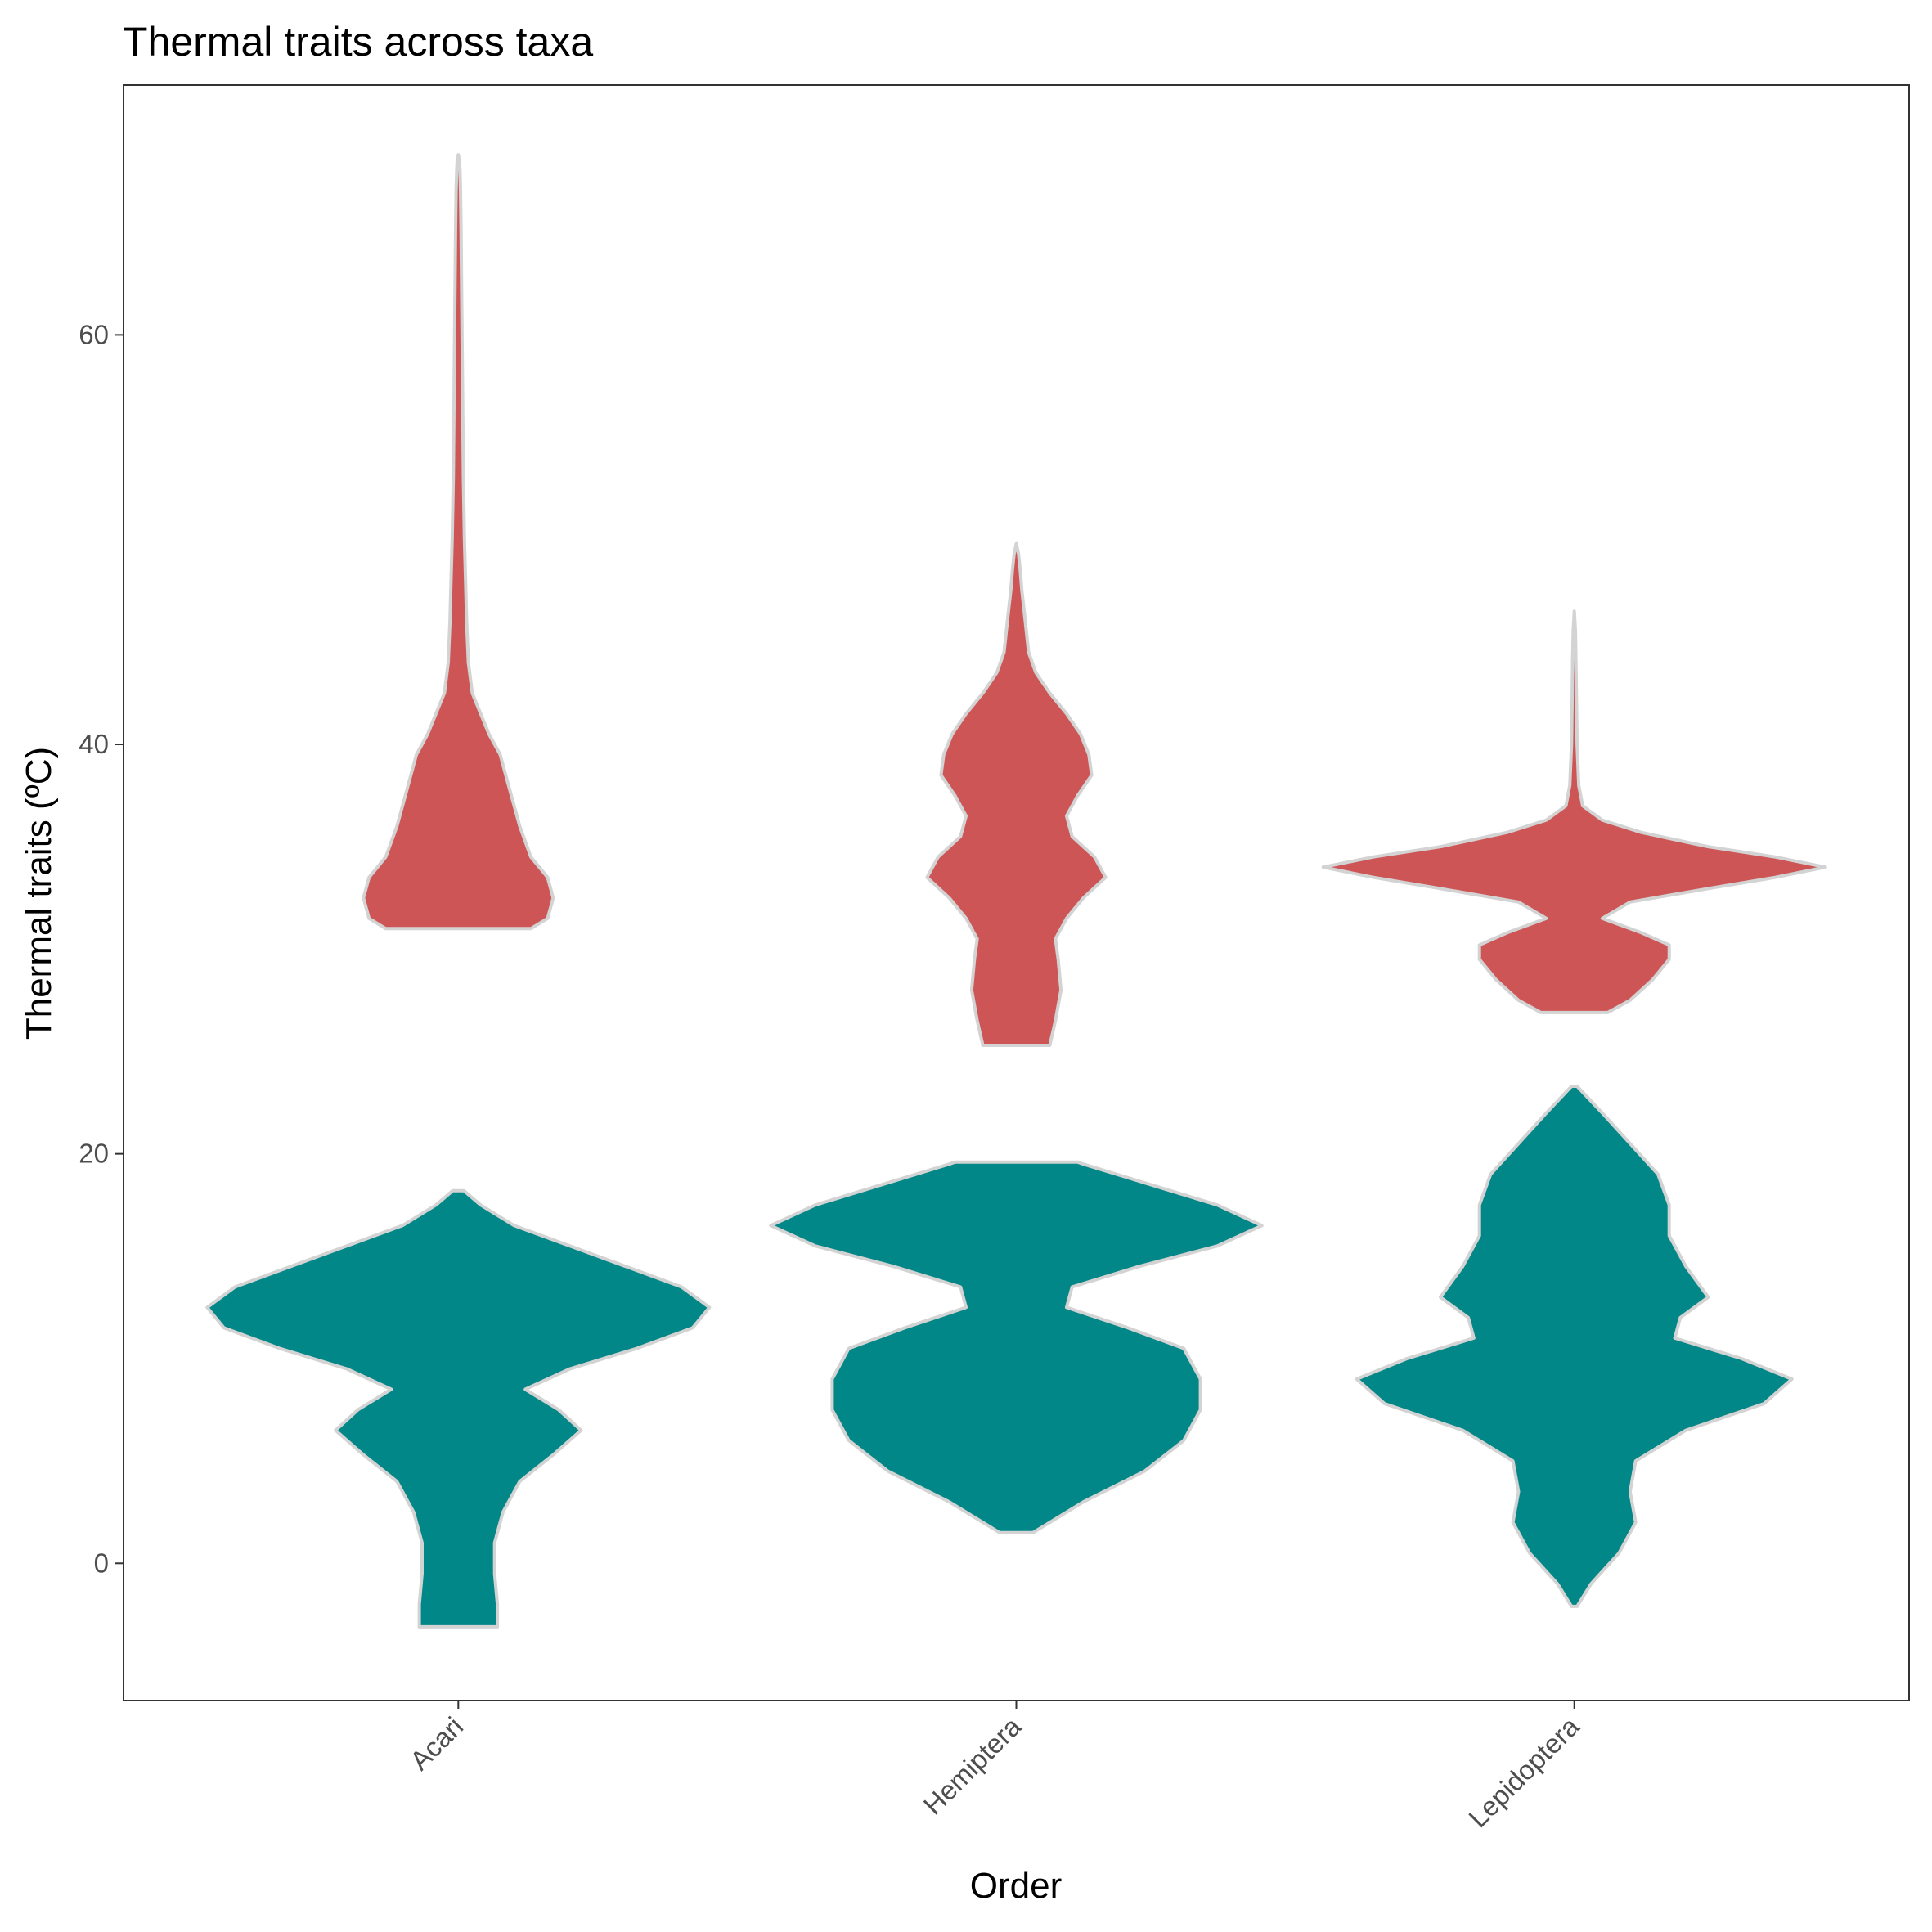 The image size is (1932, 1932). What do you see at coordinates (458, 542) in the screenshot?
I see `violin-upper-acari` at bounding box center [458, 542].